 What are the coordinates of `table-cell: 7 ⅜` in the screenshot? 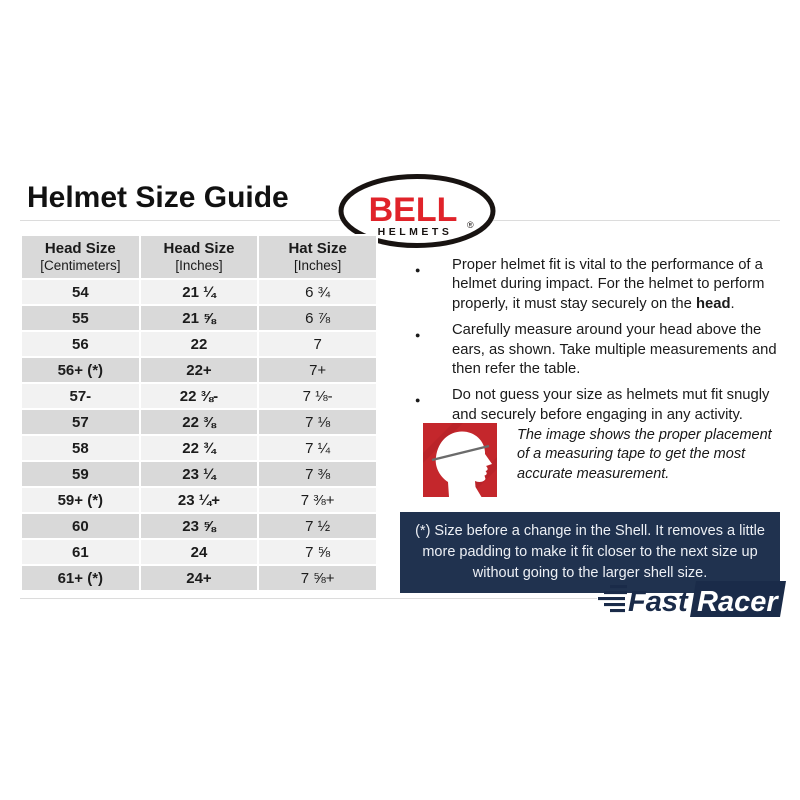 It's located at (317, 474).